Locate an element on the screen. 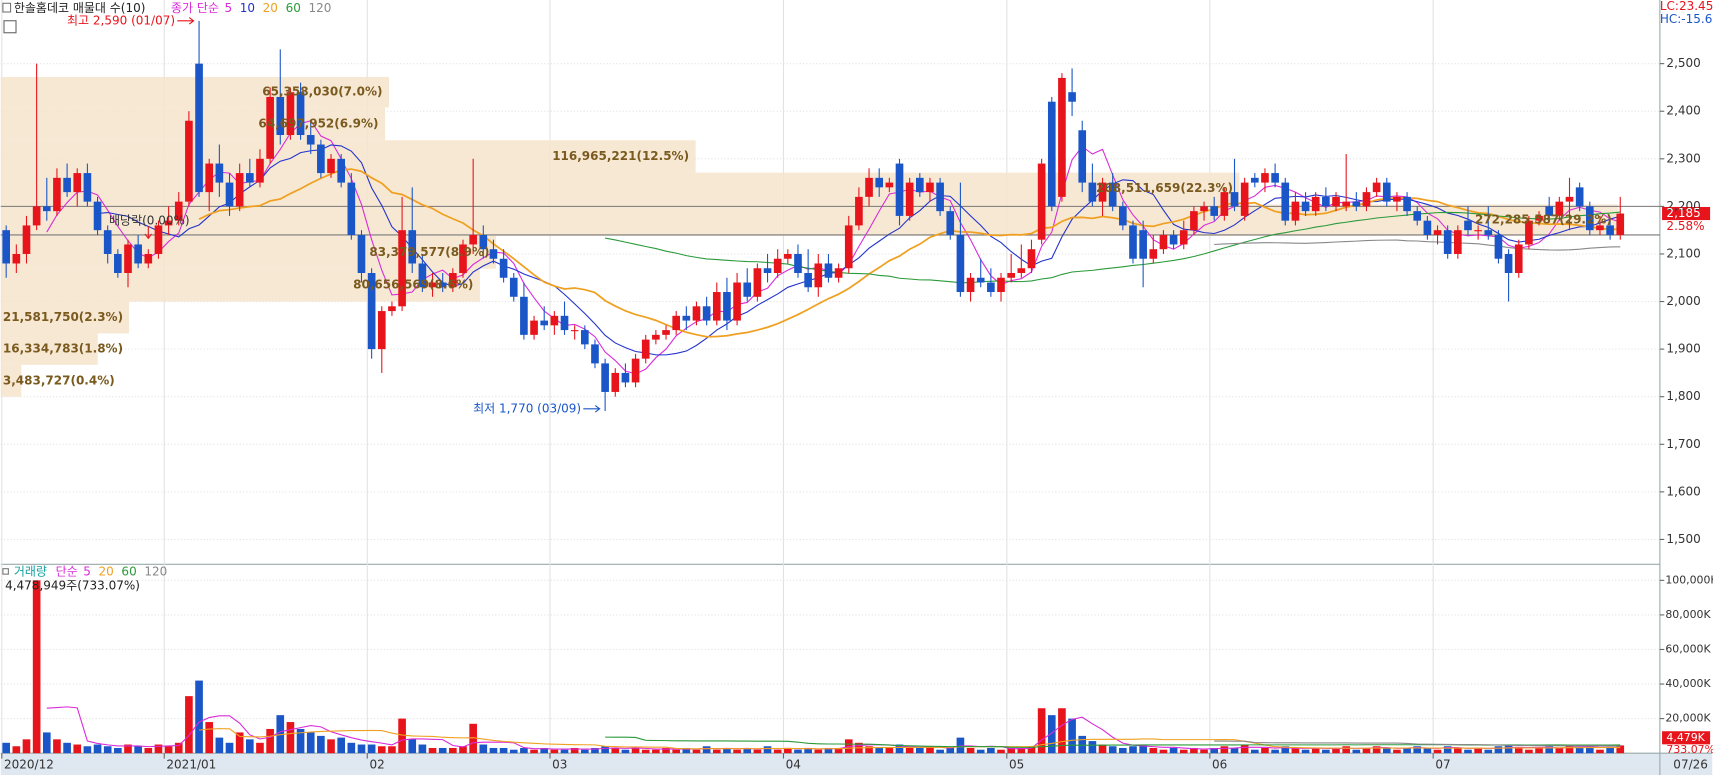 This screenshot has width=1713, height=775. last-volume-box is located at coordinates (1686, 738).